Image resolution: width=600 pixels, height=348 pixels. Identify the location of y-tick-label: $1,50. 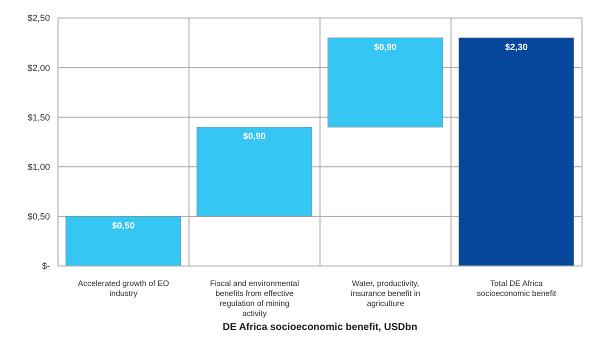
(38, 117).